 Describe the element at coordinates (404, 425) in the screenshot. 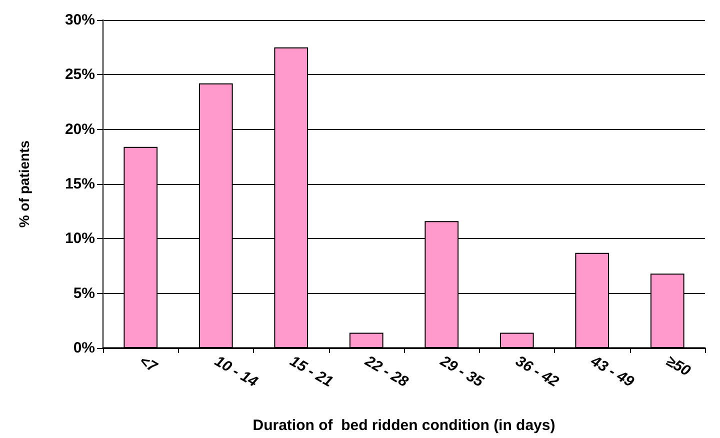

I see `x-axis-title: Duration of bed ridden condition (in days)` at that location.